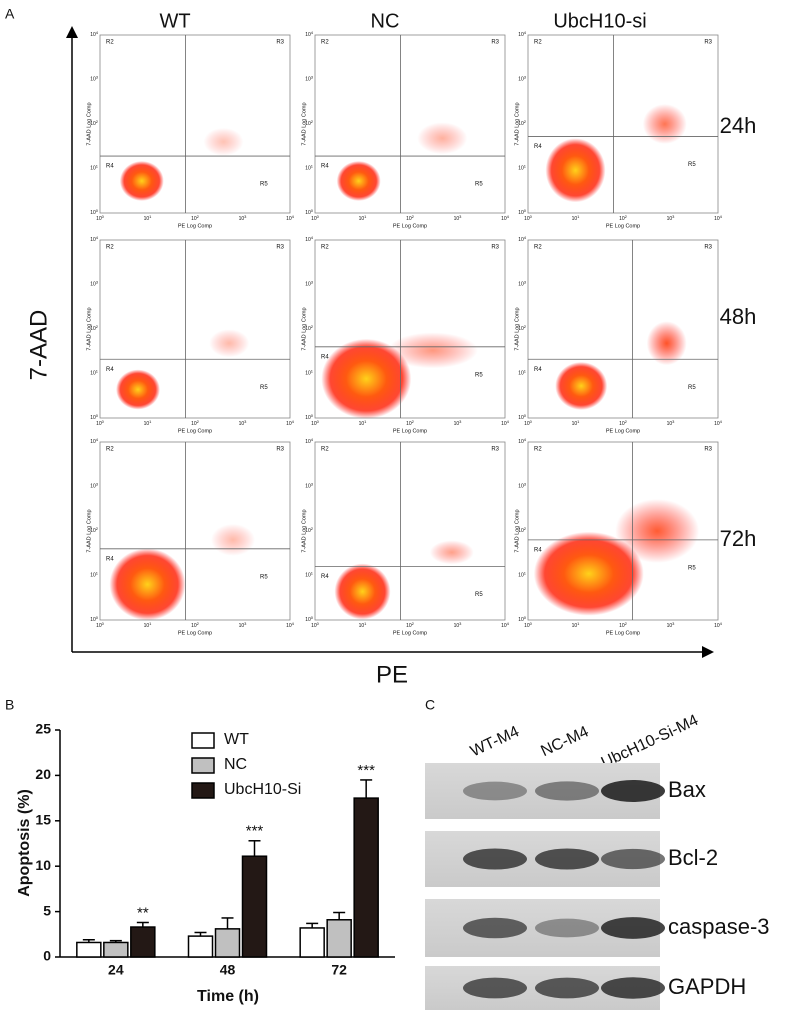  I want to click on protein-label: caspase-3, so click(719, 926).